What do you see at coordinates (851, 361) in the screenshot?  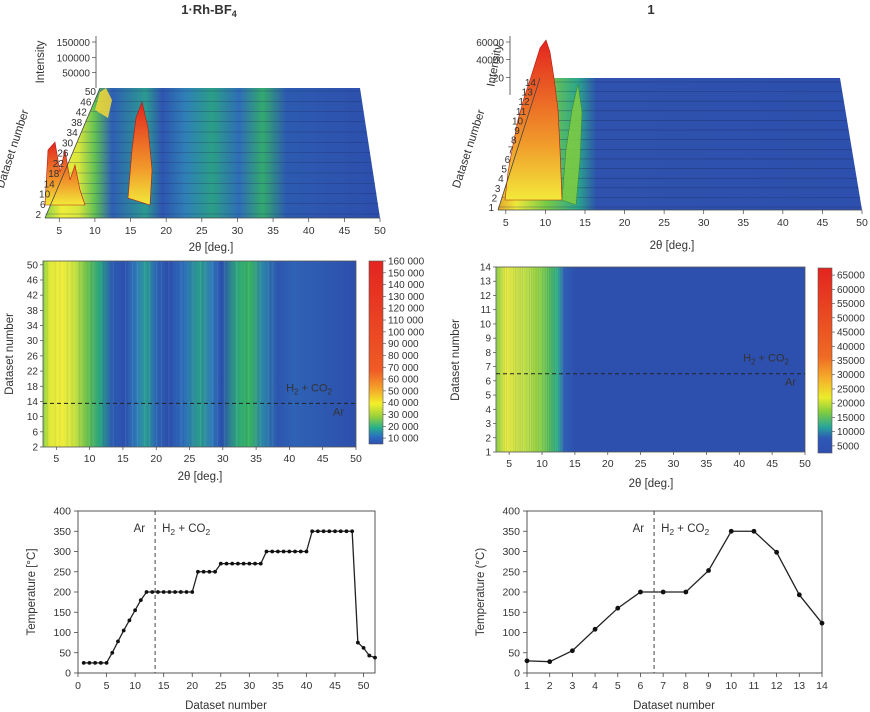 I see `colorbar-tick-label: 35000` at bounding box center [851, 361].